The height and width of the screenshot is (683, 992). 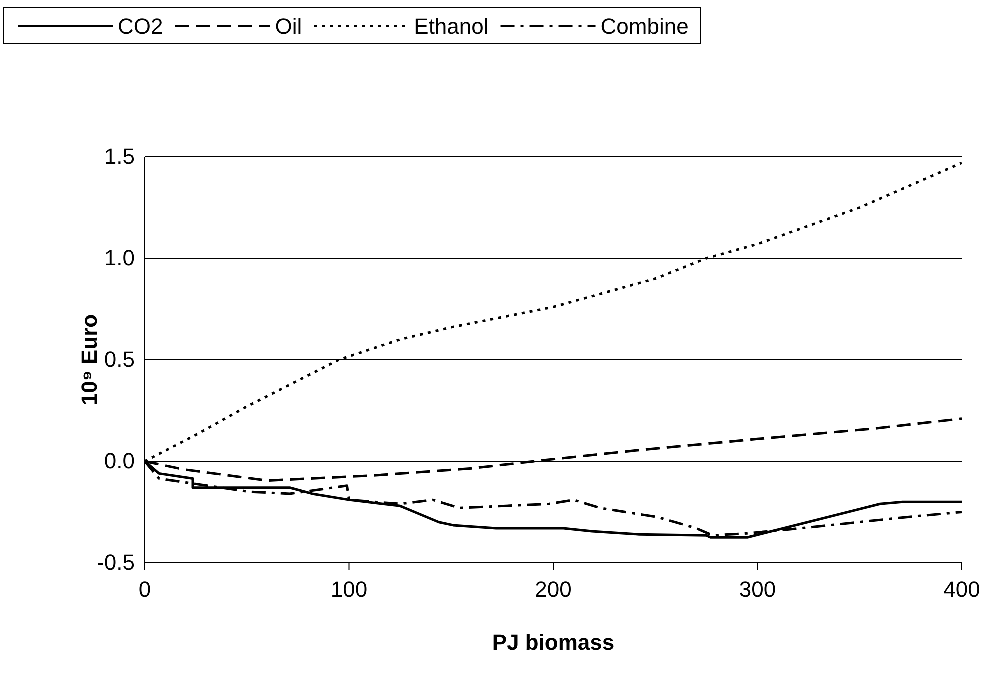 I want to click on legend-label: Oil, so click(x=288, y=26).